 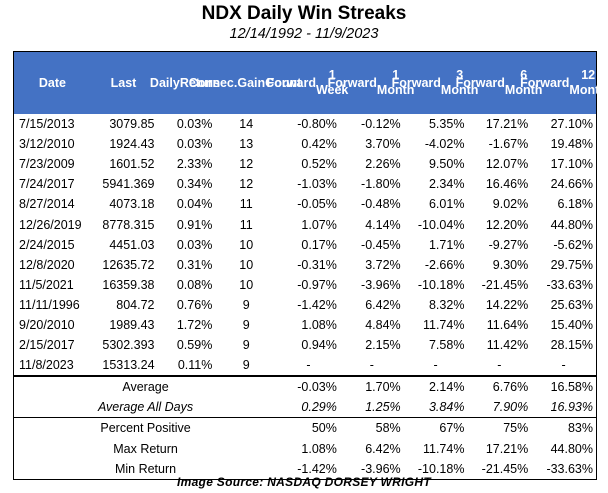 I want to click on table-cell: 0.08%, so click(x=194, y=284).